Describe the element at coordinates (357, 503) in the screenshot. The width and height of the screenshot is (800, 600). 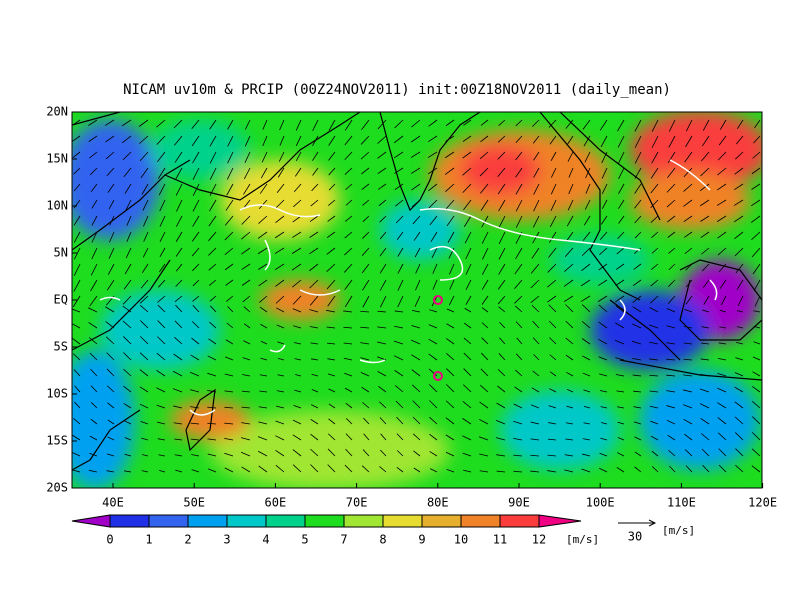
I see `lon-label: 70E` at that location.